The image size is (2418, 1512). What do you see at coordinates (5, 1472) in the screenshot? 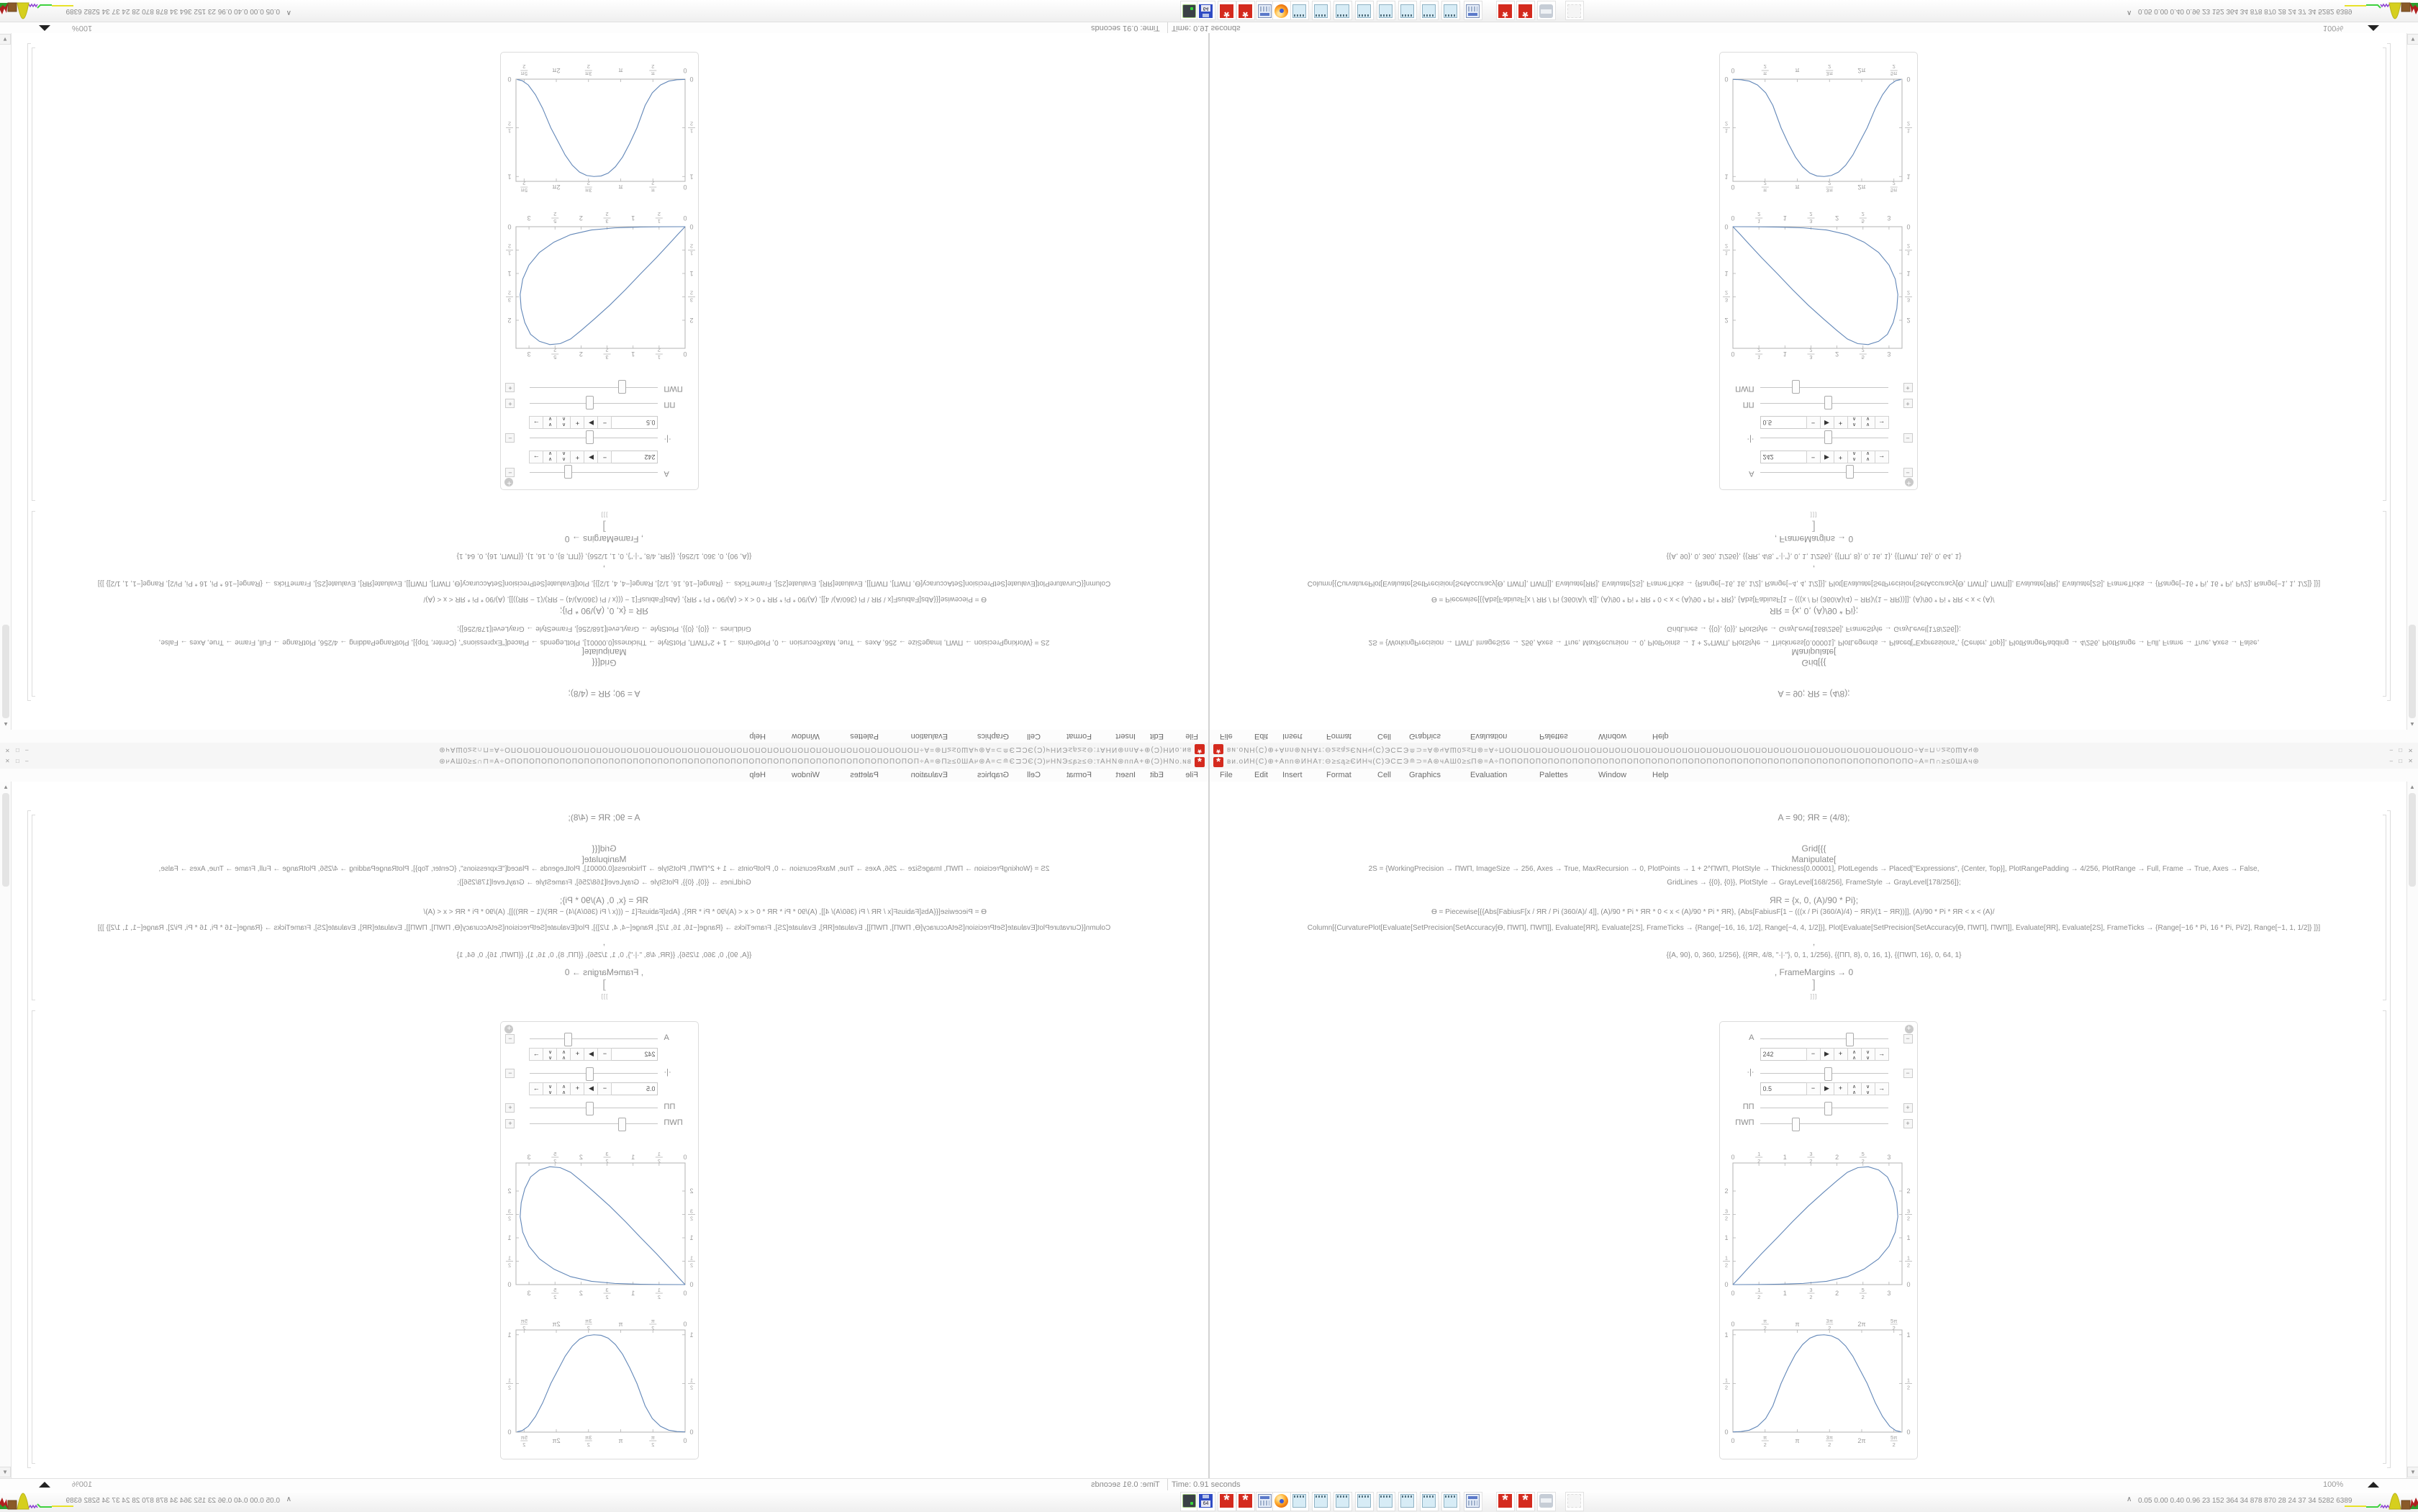
I see `scroll-down-icon: ▼` at bounding box center [5, 1472].